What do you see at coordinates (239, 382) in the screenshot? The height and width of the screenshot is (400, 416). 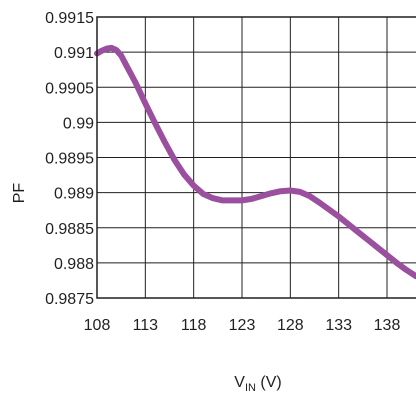 I see `x-axis-label-main: V` at bounding box center [239, 382].